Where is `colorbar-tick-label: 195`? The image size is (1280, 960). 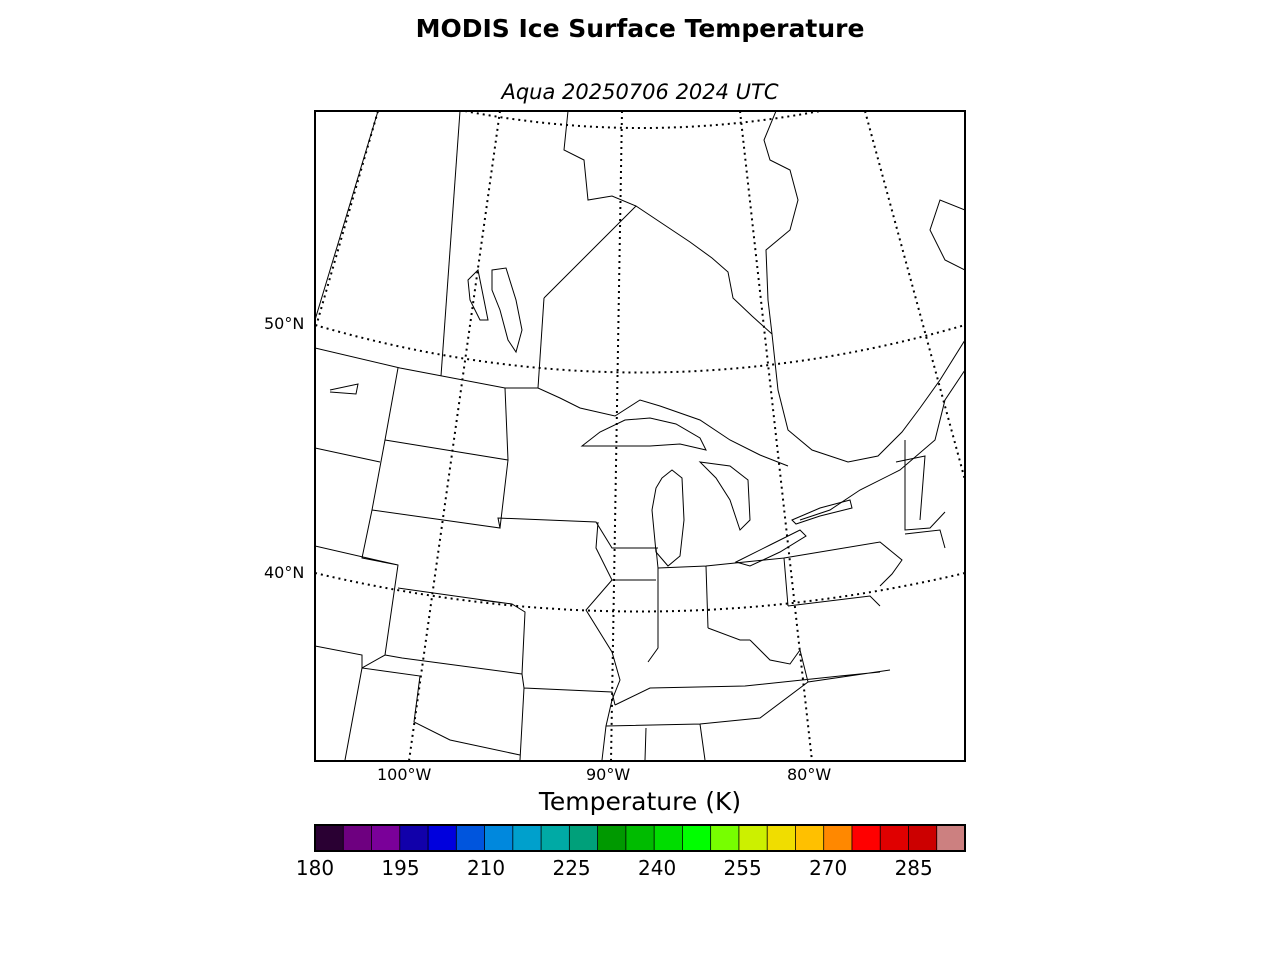
colorbar-tick-label: 195 is located at coordinates (400, 868).